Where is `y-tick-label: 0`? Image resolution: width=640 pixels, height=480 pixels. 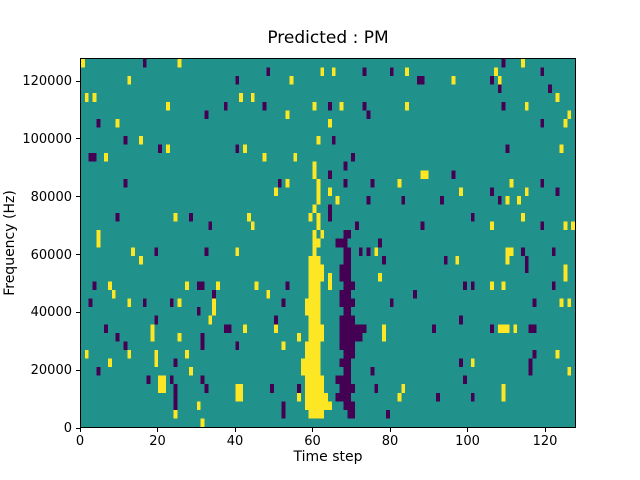
y-tick-label: 0 is located at coordinates (67, 428).